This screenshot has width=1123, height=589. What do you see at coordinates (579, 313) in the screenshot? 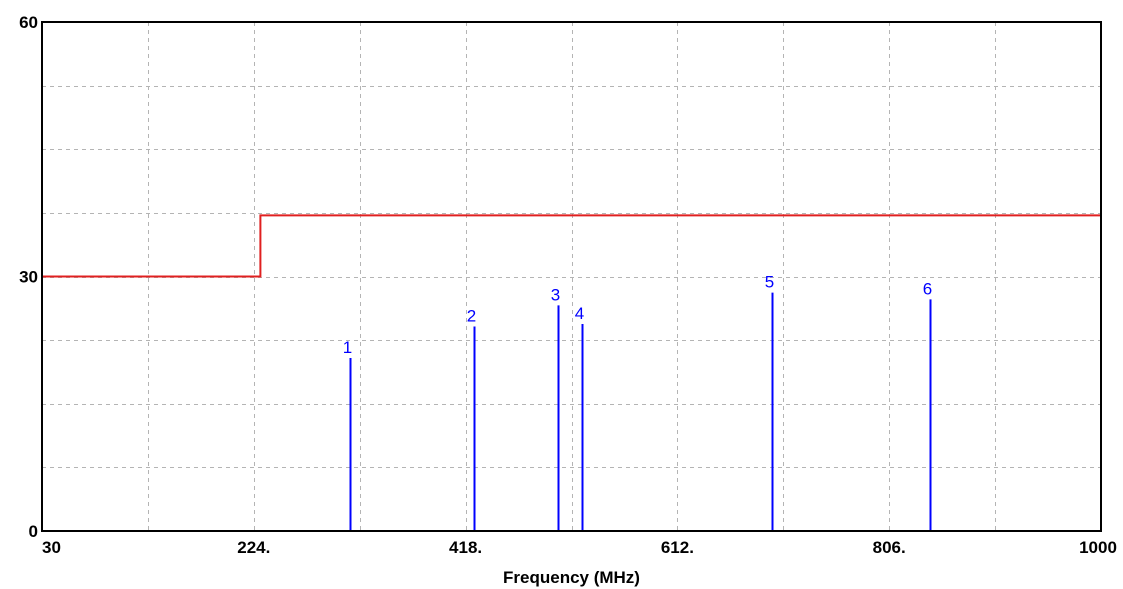
I see `marker-4-label: 4` at bounding box center [579, 313].